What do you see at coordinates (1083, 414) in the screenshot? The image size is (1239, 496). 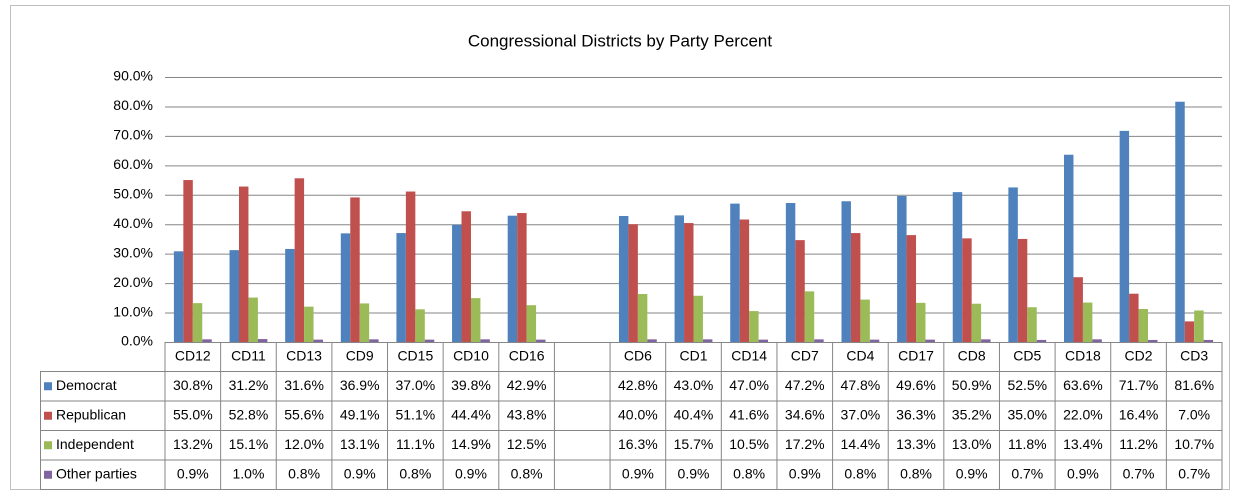 I see `data-table-cell: 22.0%` at bounding box center [1083, 414].